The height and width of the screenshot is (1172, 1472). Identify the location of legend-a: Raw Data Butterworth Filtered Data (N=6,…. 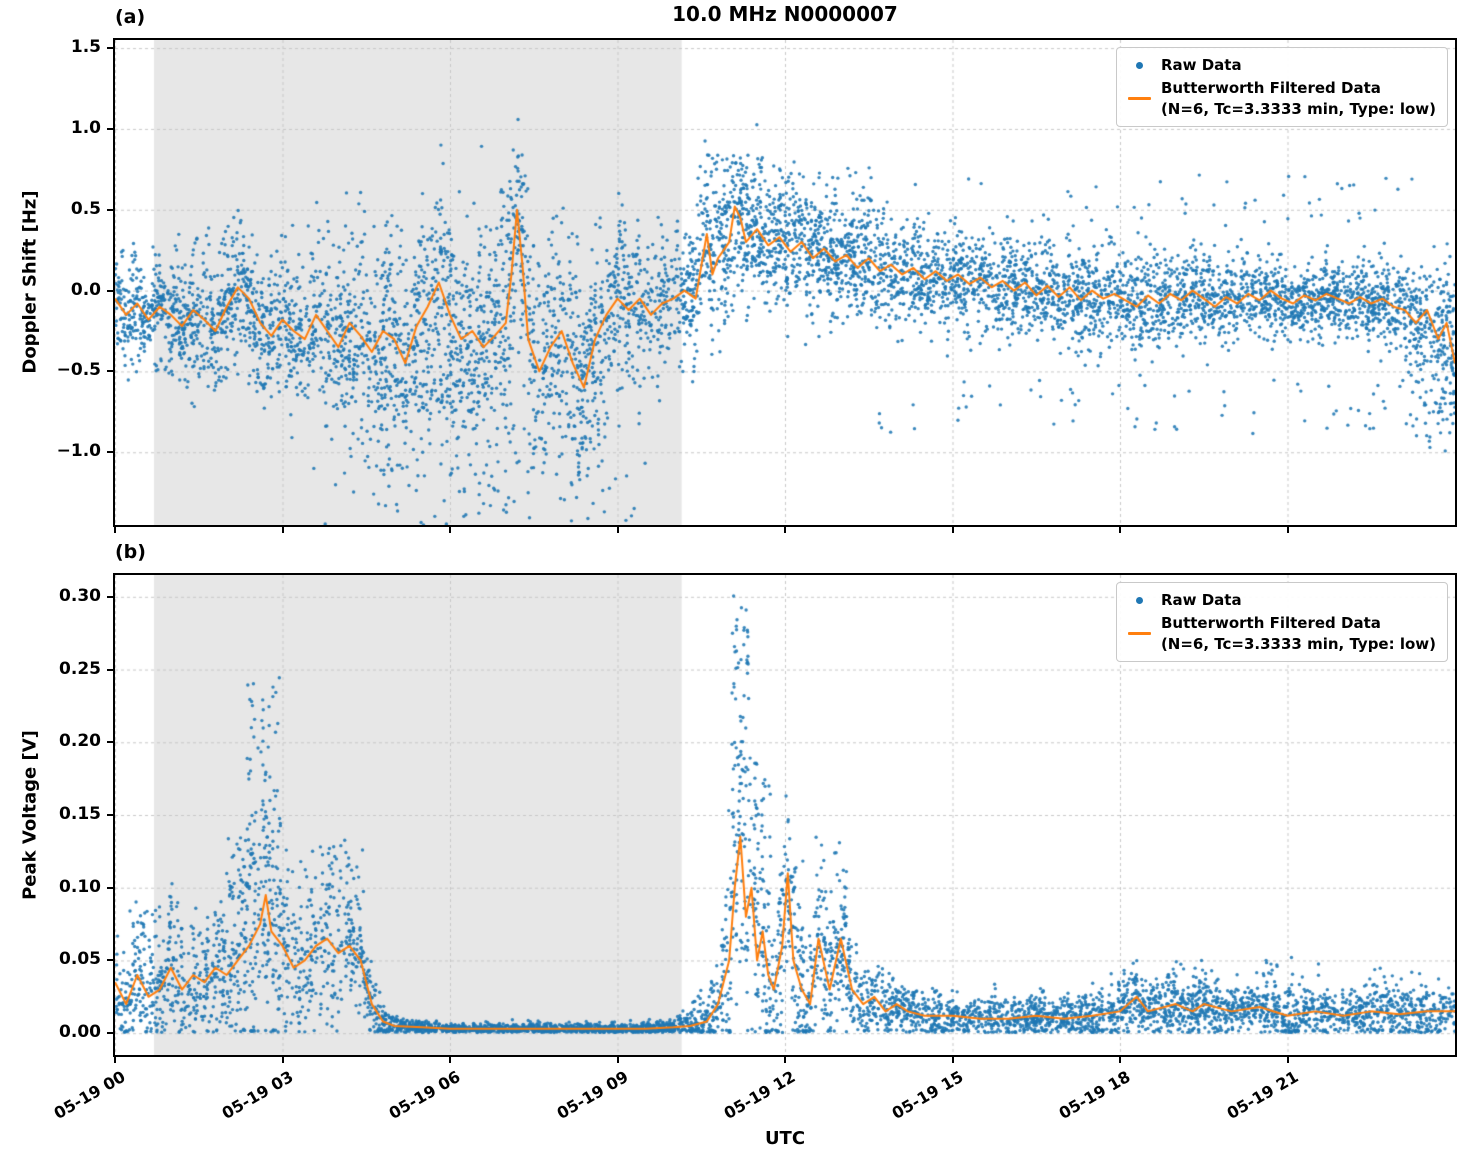
(1281, 87).